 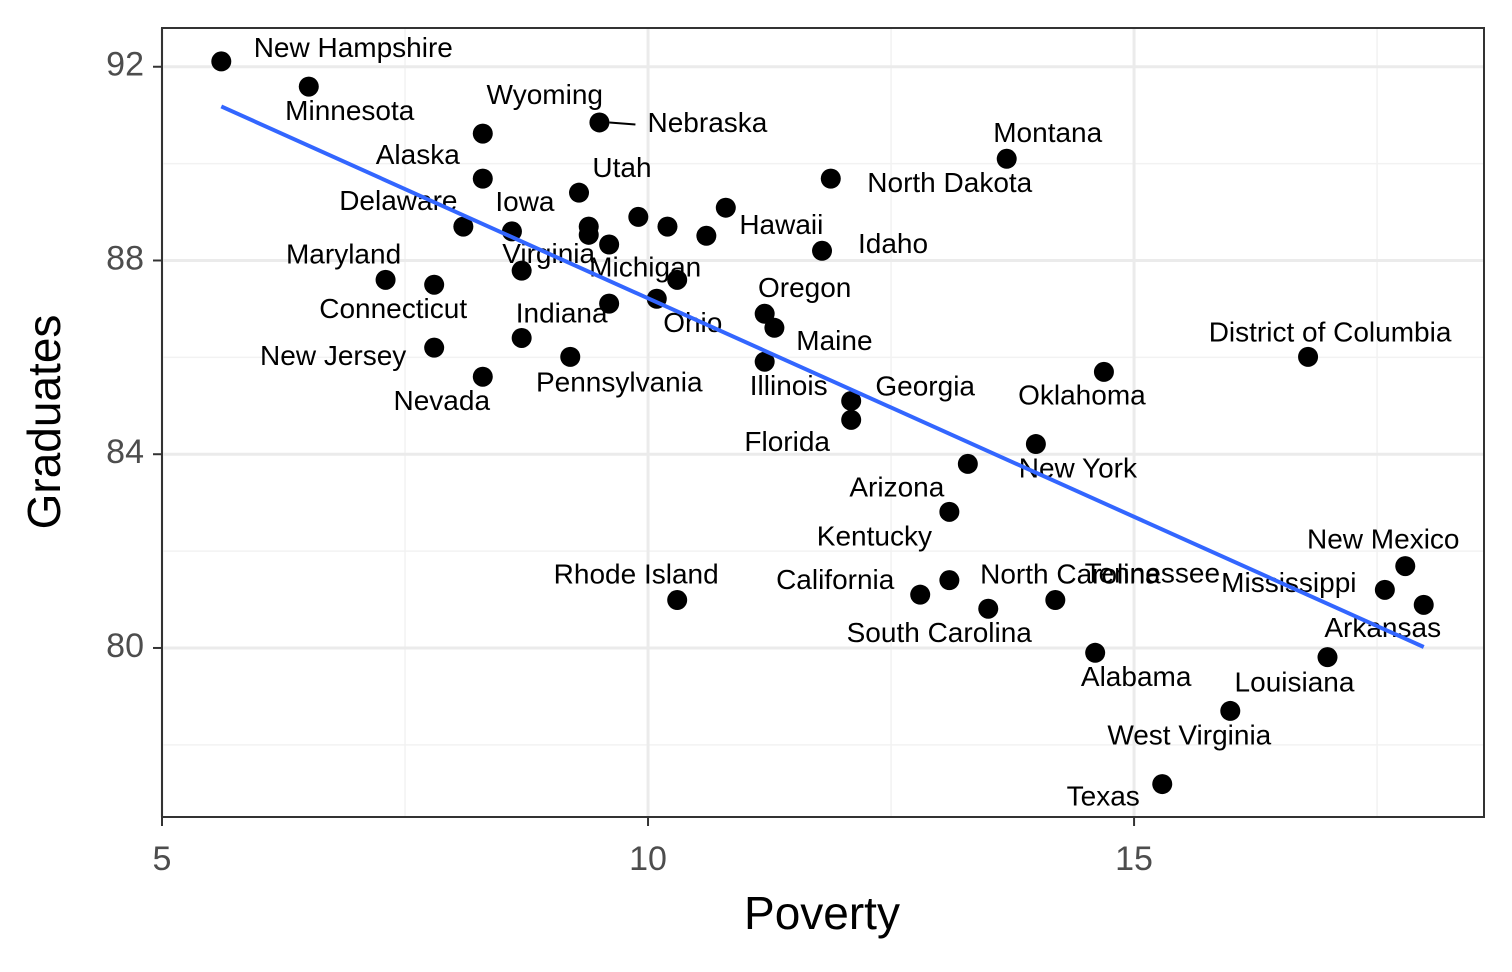 I want to click on point-label: Hawaii, so click(x=781, y=224).